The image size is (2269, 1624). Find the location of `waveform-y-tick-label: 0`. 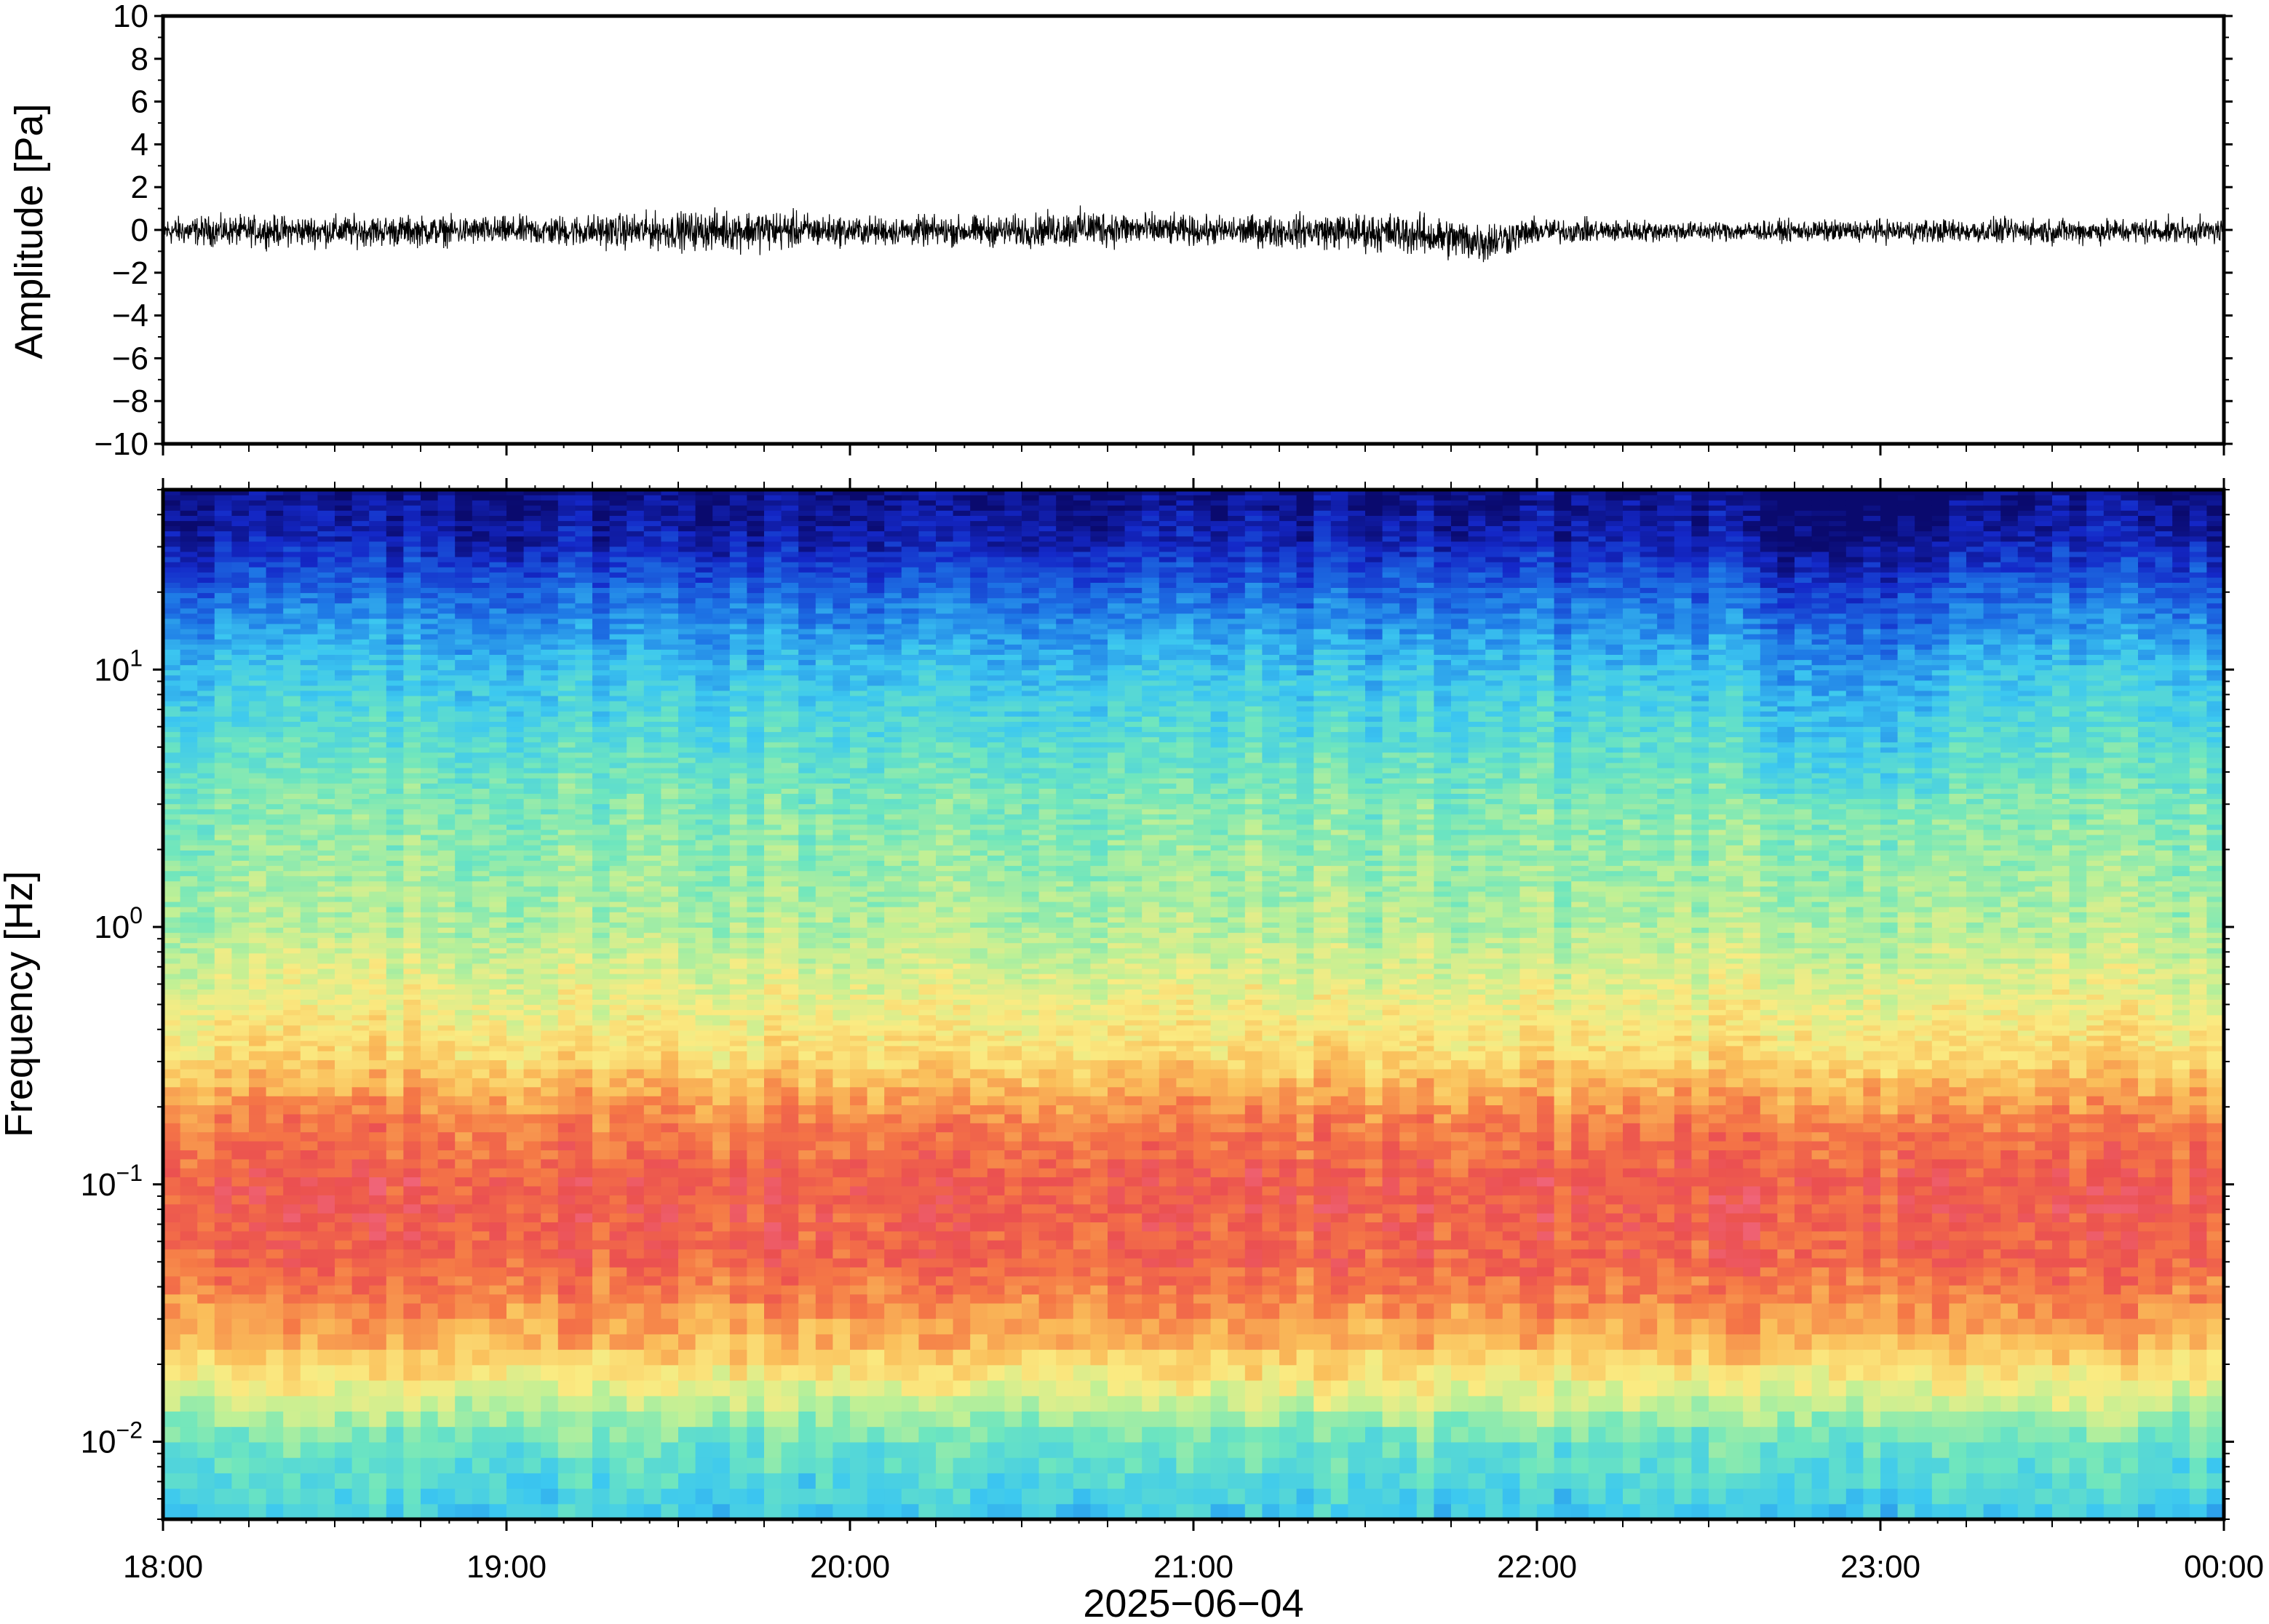

waveform-y-tick-label: 0 is located at coordinates (139, 230).